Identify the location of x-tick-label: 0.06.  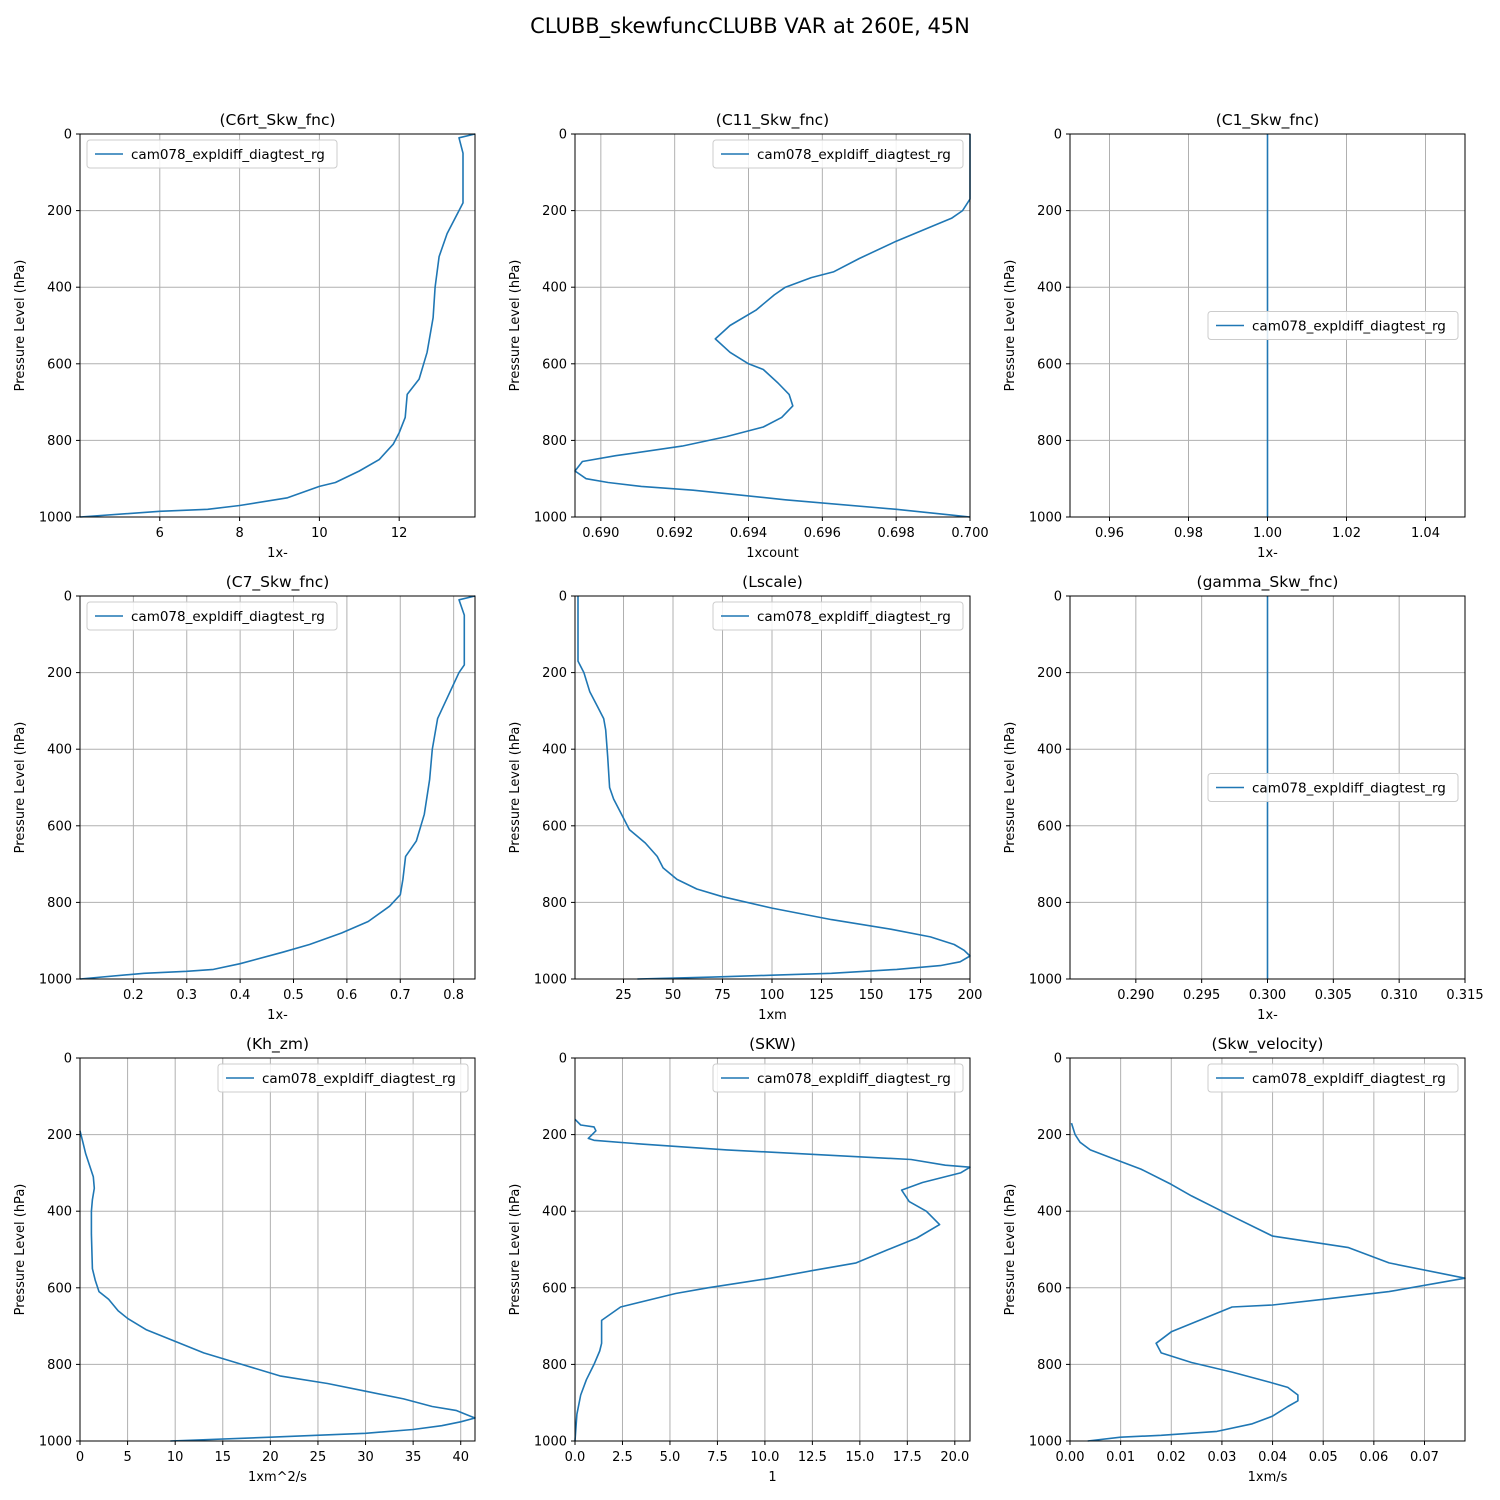
(1373, 1457).